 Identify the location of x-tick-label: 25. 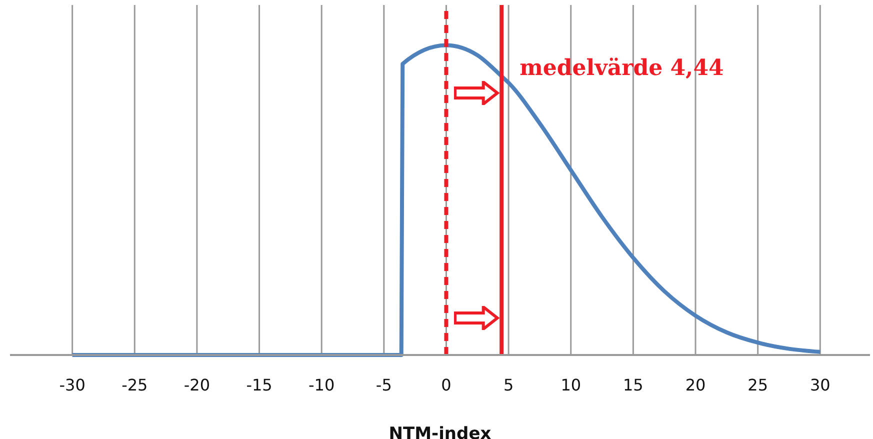
(758, 384).